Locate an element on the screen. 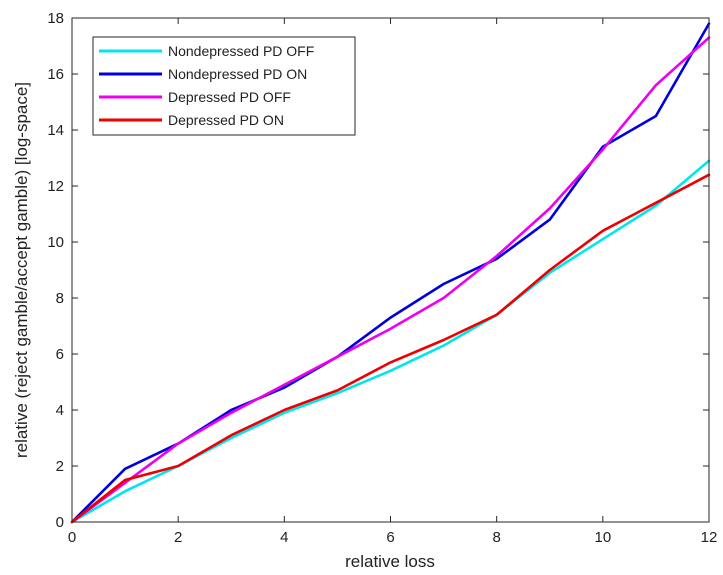 This screenshot has width=723, height=575. x-tick-label: 10 is located at coordinates (602, 537).